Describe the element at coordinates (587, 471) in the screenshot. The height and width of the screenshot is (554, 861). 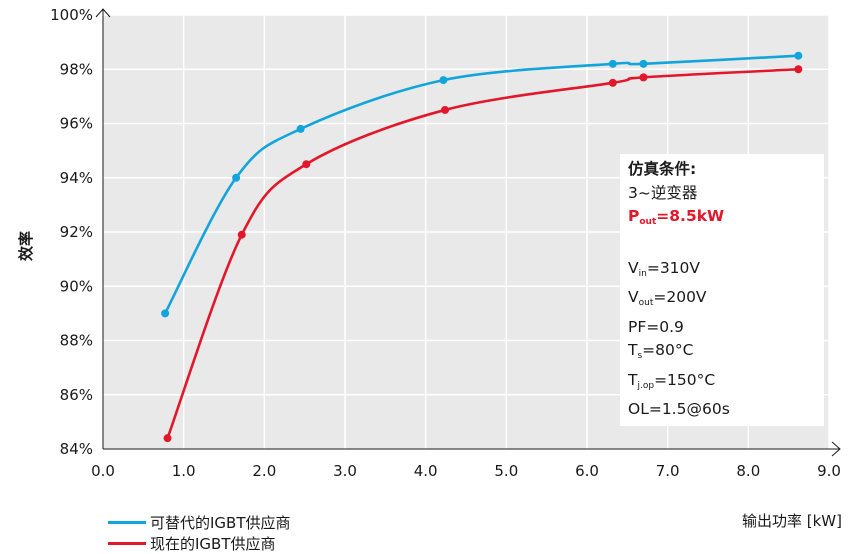
I see `x-tick-label: 6.0` at that location.